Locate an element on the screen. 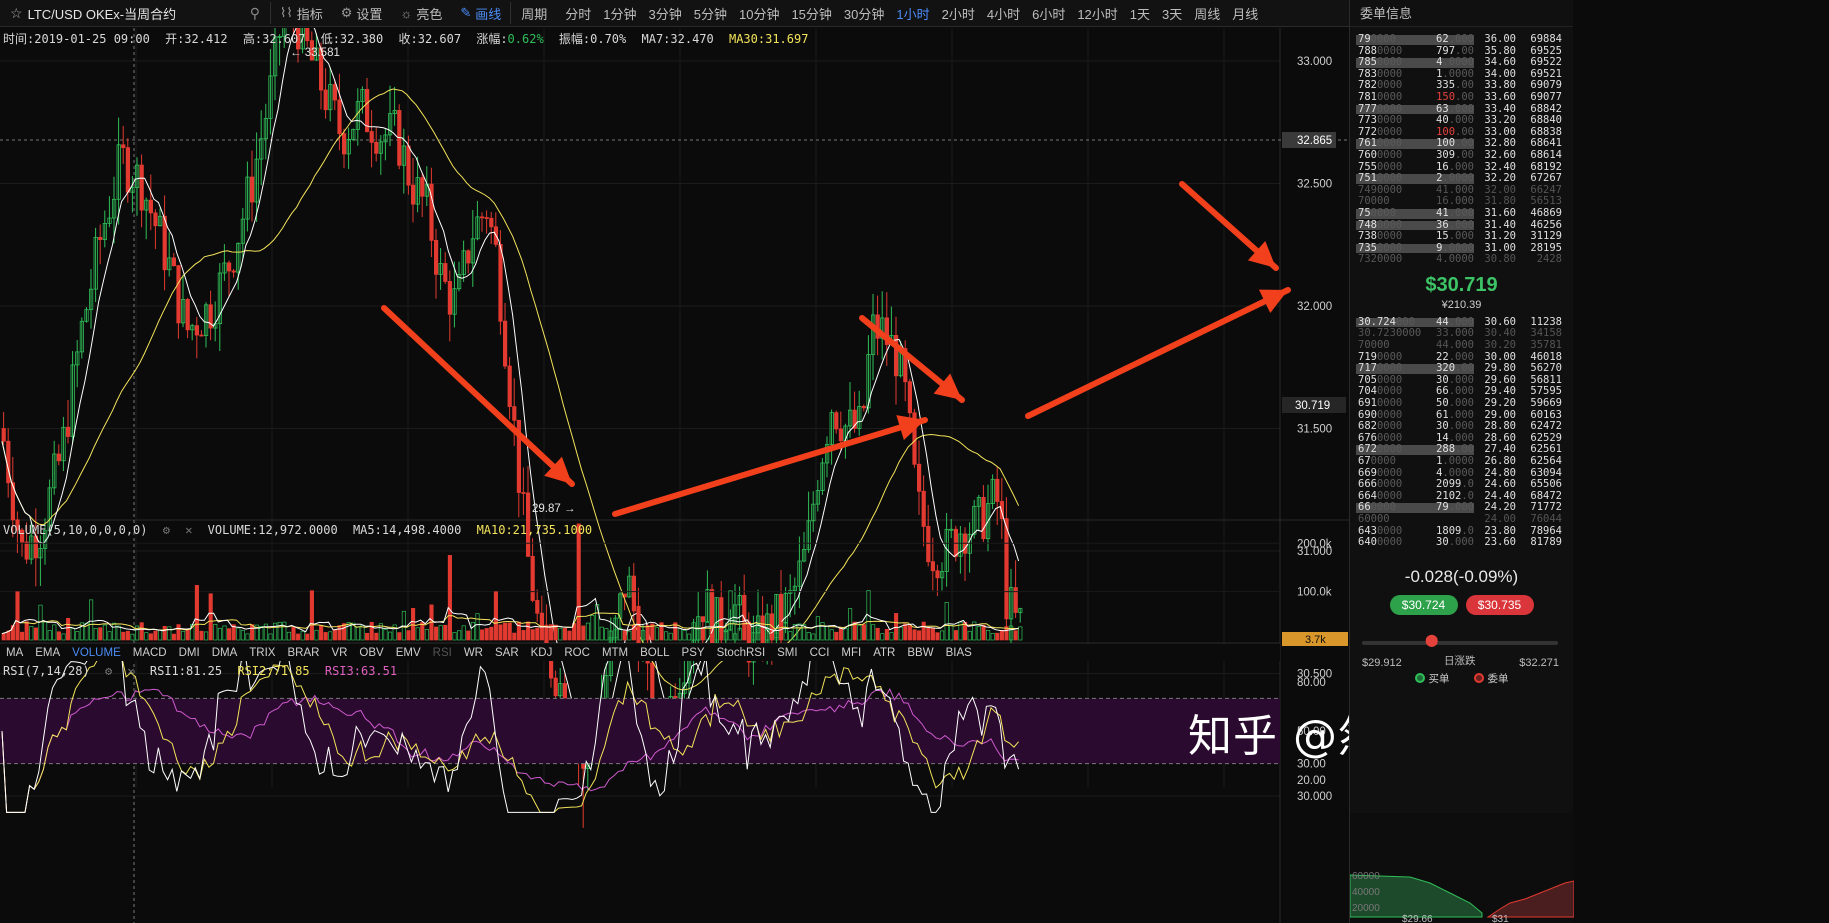 Image resolution: width=1829 pixels, height=923 pixels. ask-row: 7610000 100.00 32.80 68641 is located at coordinates (1461, 144).